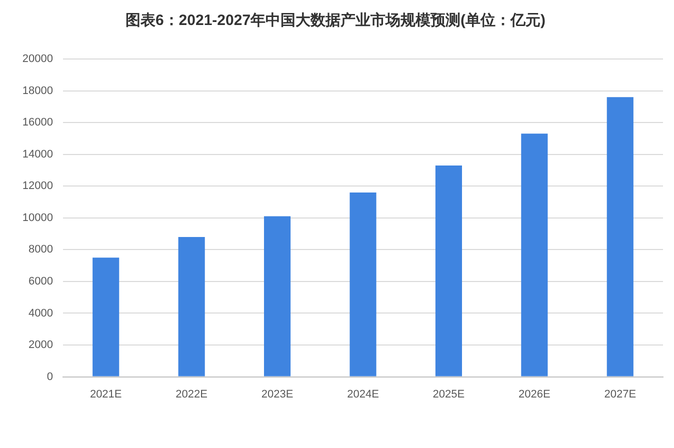  What do you see at coordinates (106, 394) in the screenshot?
I see `x-tick-label: 2021E` at bounding box center [106, 394].